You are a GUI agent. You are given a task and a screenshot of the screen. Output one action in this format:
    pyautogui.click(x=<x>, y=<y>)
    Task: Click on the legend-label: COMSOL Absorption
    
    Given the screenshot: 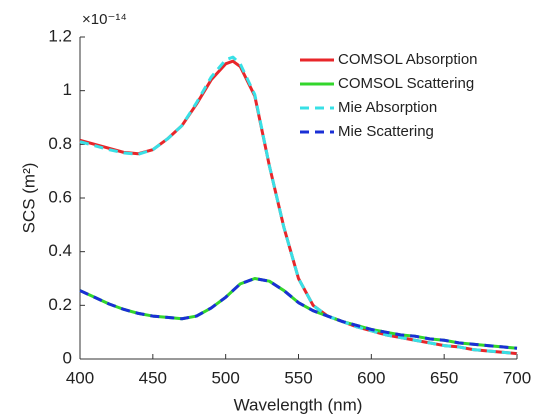 What is the action you would take?
    pyautogui.click(x=408, y=59)
    